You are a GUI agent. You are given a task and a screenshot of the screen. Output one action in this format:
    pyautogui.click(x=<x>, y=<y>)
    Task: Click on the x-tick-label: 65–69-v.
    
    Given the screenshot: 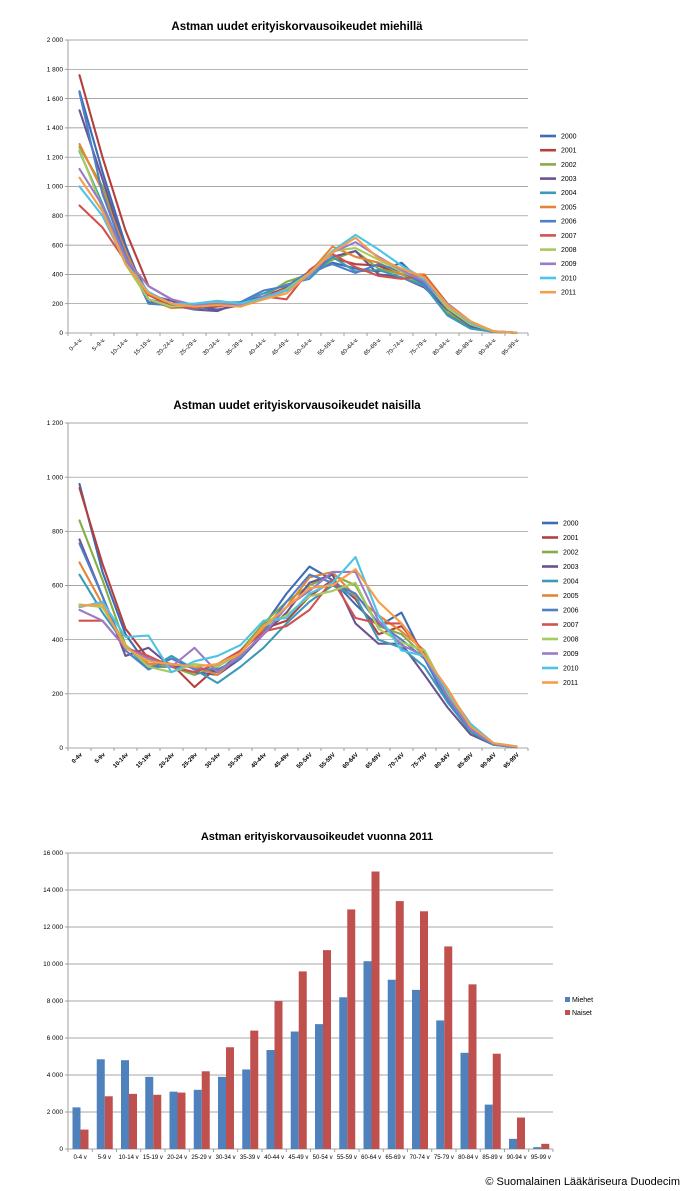 What is the action you would take?
    pyautogui.click(x=373, y=347)
    